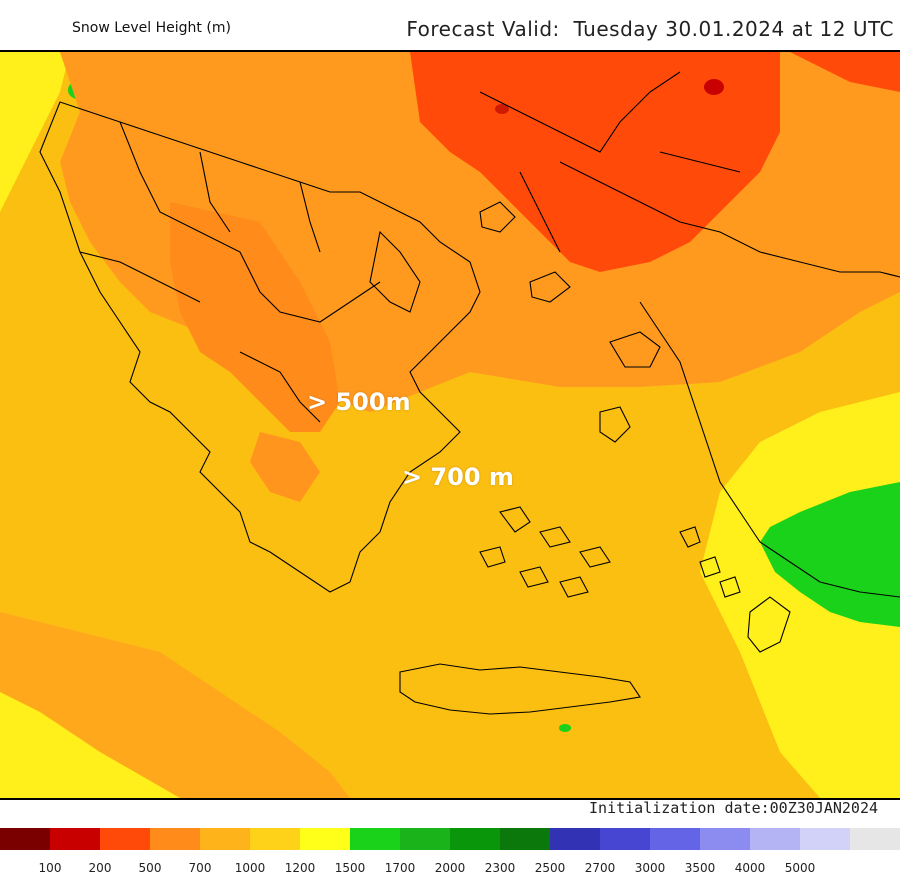 The height and width of the screenshot is (896, 900). Describe the element at coordinates (615, 424) in the screenshot. I see `chios-island` at that location.